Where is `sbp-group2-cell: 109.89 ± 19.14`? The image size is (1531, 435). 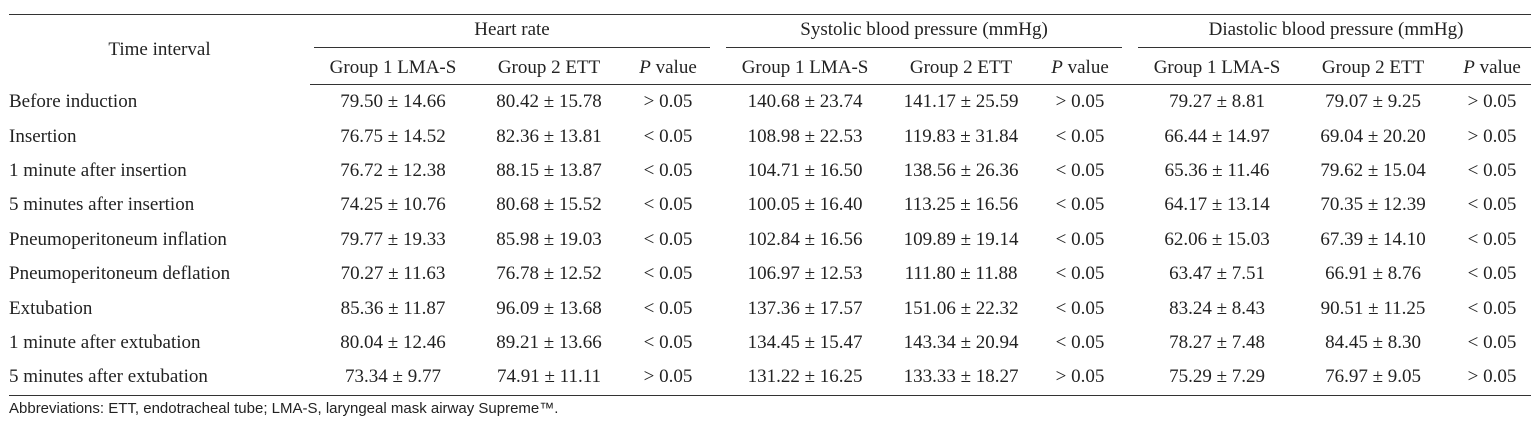 sbp-group2-cell: 109.89 ± 19.14 is located at coordinates (961, 239).